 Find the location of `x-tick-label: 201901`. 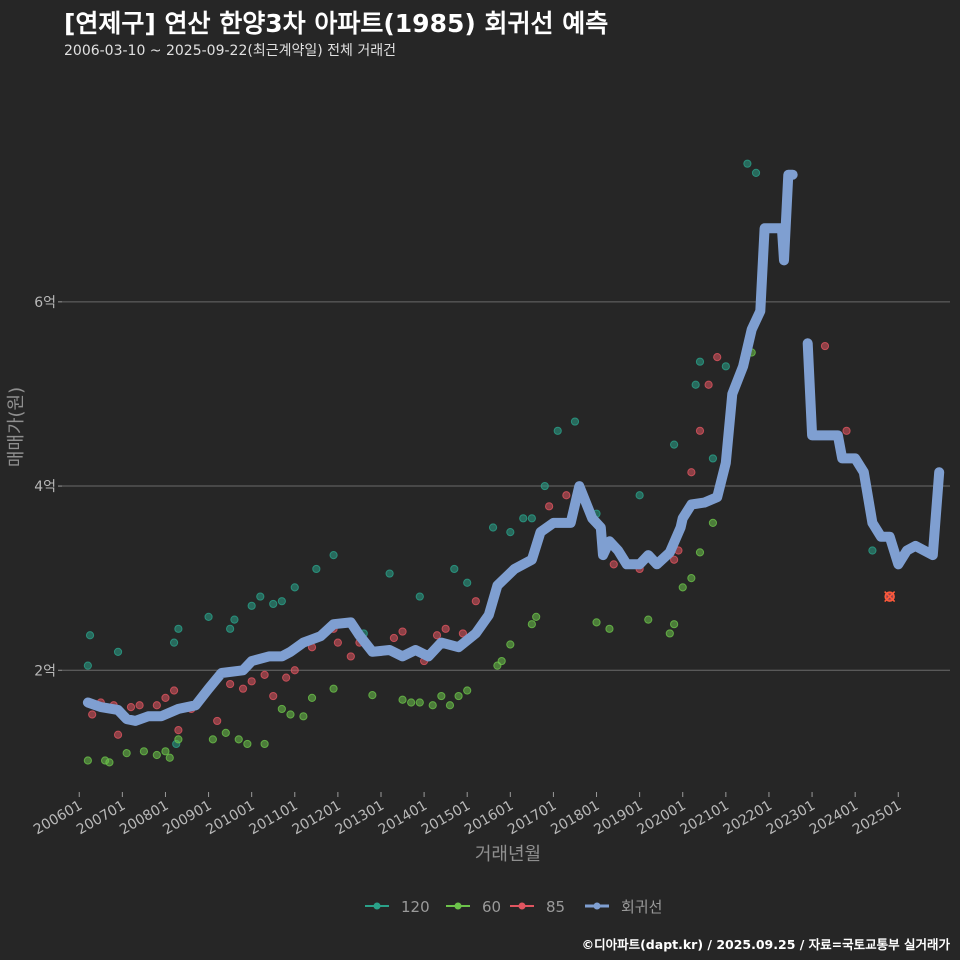

x-tick-label: 201901 is located at coordinates (618, 818).